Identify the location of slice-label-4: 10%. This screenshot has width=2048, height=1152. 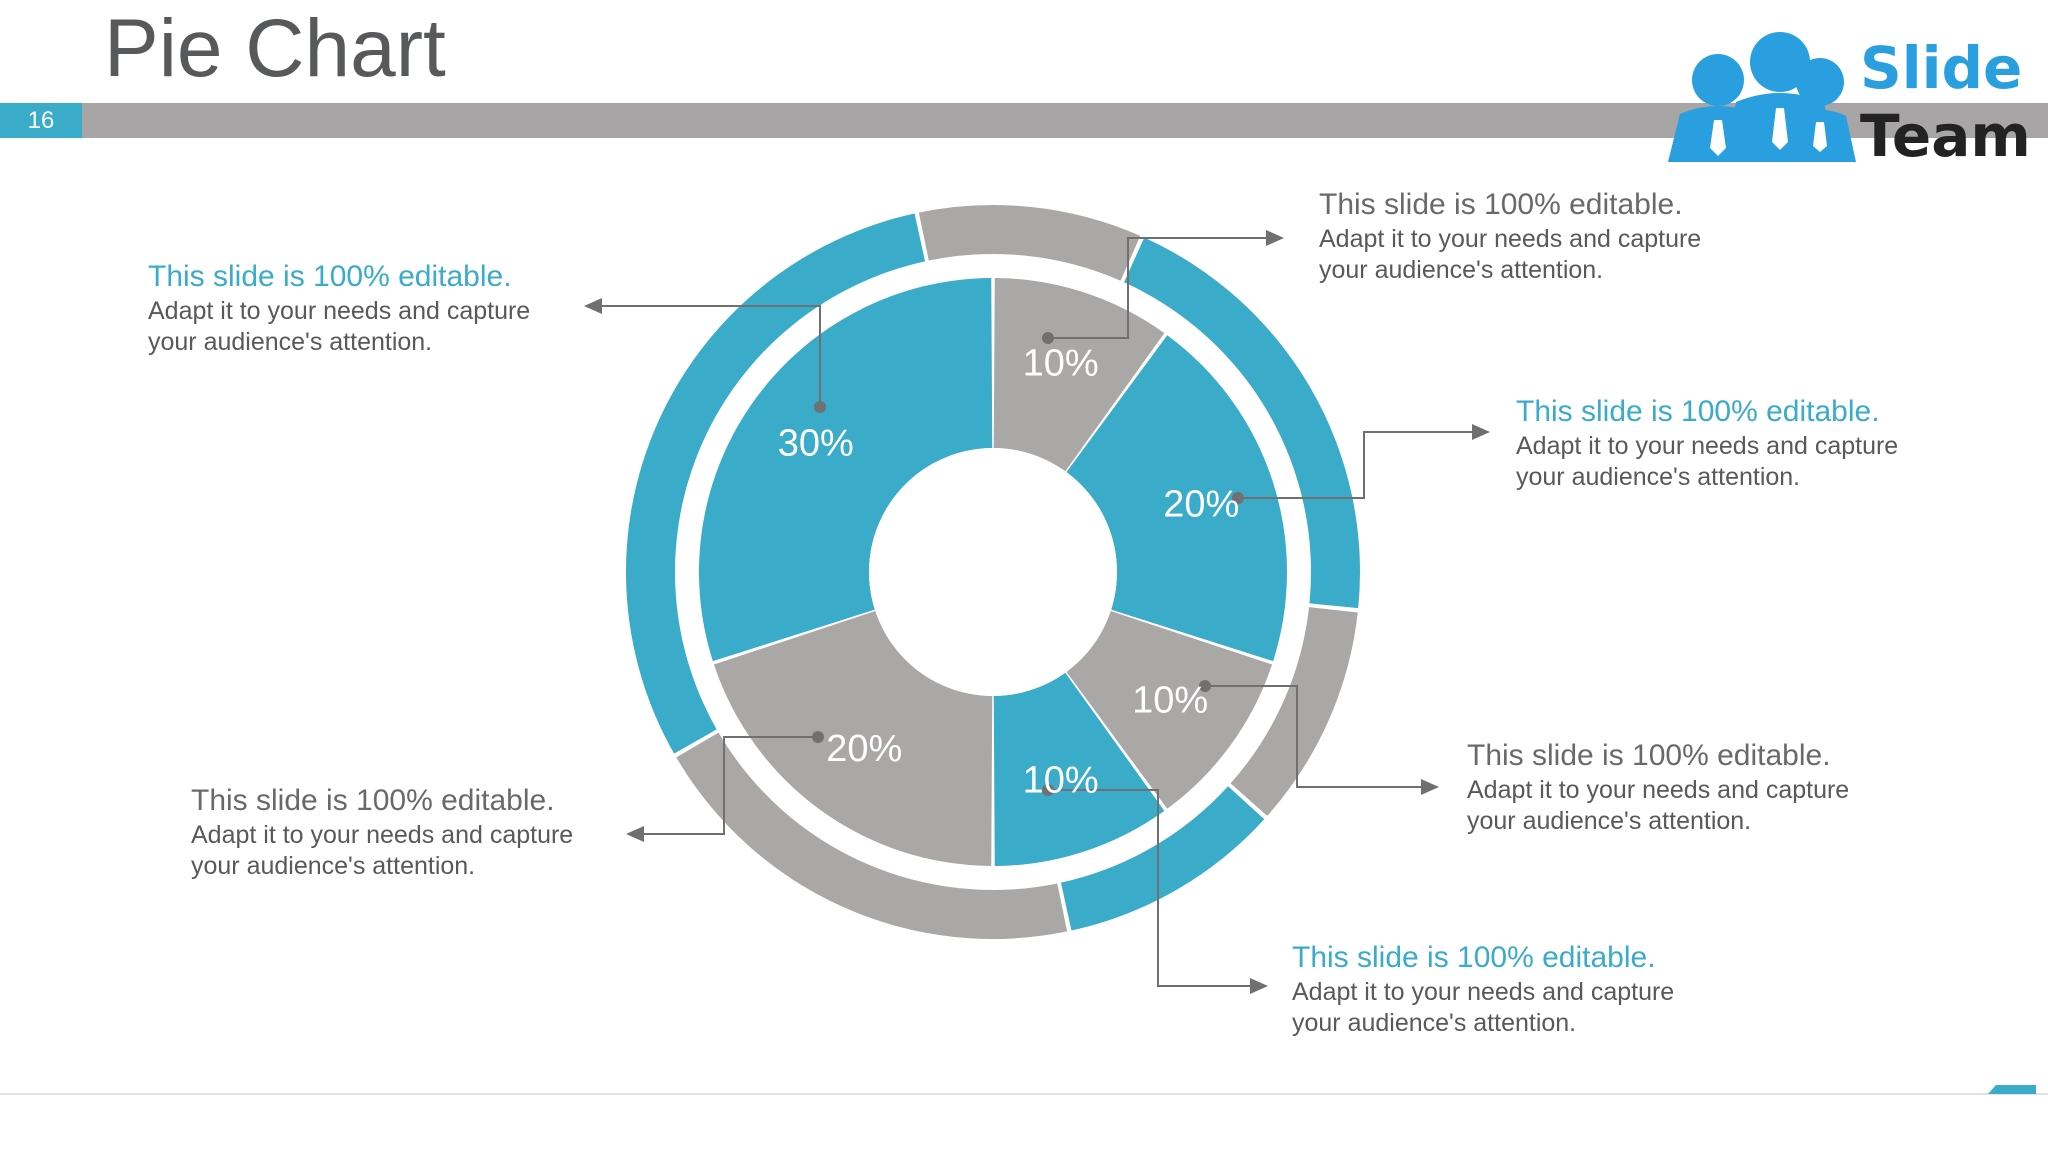
(1061, 780).